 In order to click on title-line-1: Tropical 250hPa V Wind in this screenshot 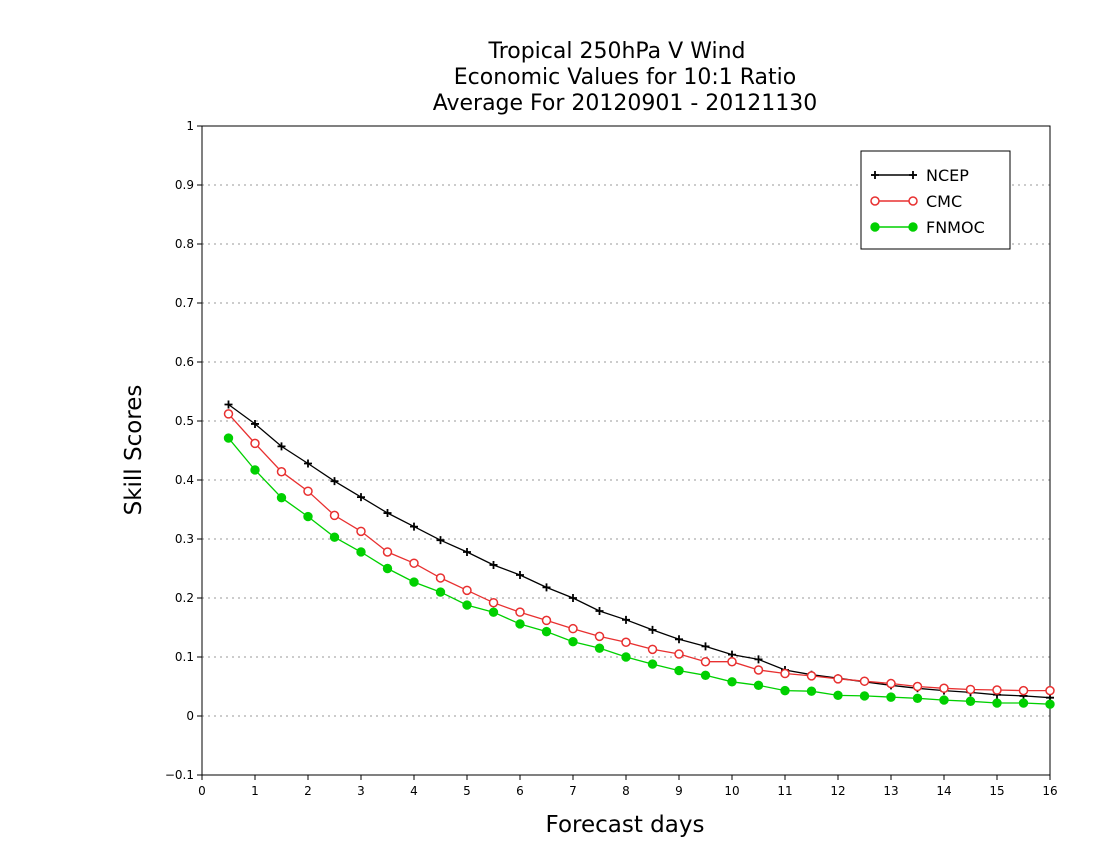, I will do `click(616, 51)`.